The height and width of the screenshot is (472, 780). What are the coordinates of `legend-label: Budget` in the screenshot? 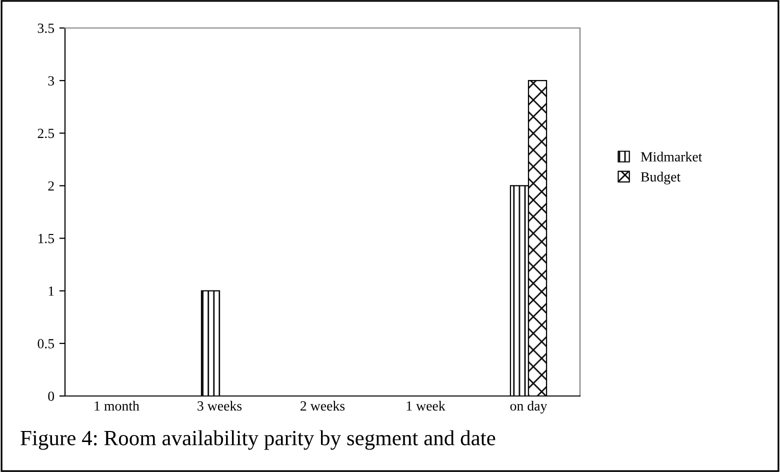 It's located at (660, 178).